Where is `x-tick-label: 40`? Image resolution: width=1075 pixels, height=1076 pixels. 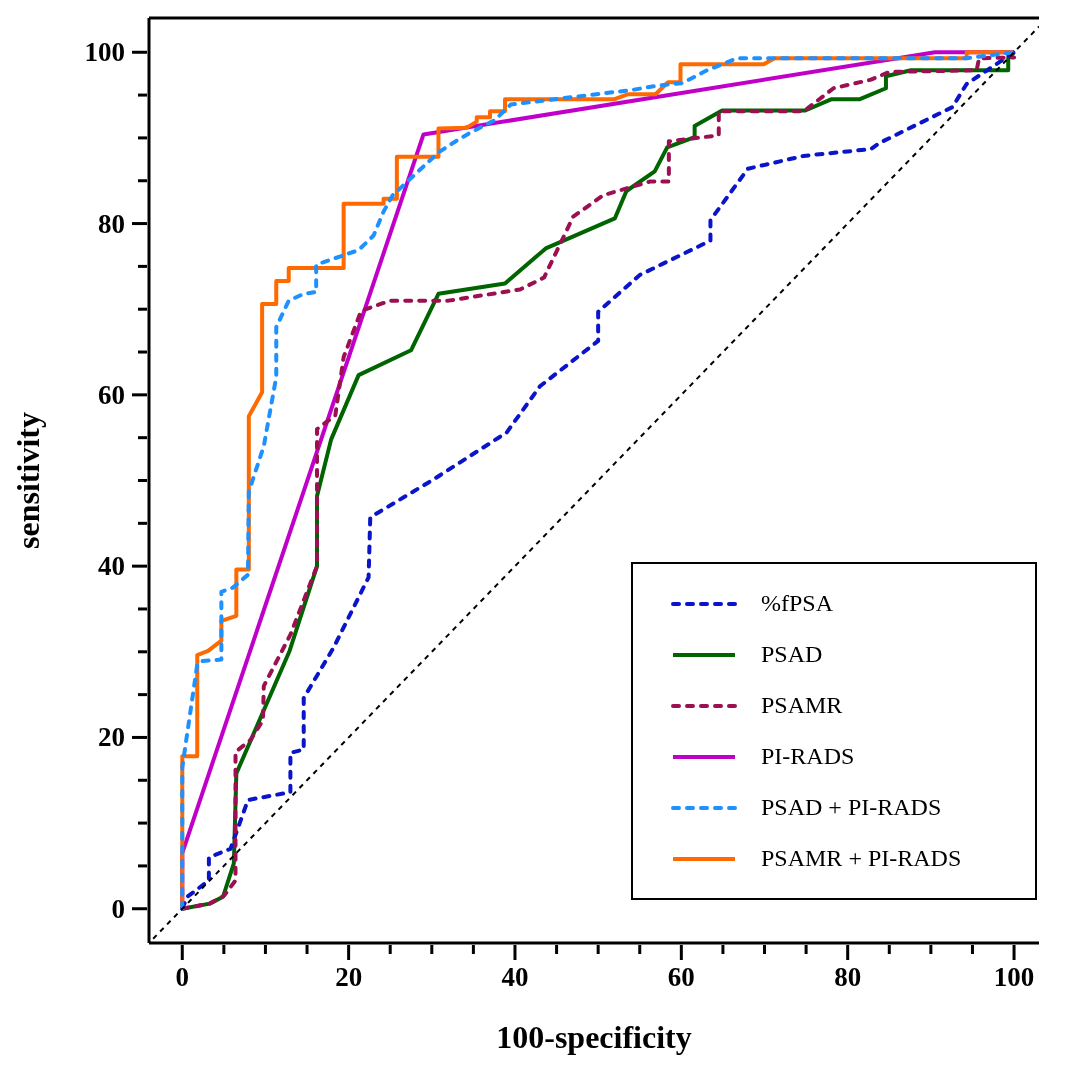 x-tick-label: 40 is located at coordinates (515, 977).